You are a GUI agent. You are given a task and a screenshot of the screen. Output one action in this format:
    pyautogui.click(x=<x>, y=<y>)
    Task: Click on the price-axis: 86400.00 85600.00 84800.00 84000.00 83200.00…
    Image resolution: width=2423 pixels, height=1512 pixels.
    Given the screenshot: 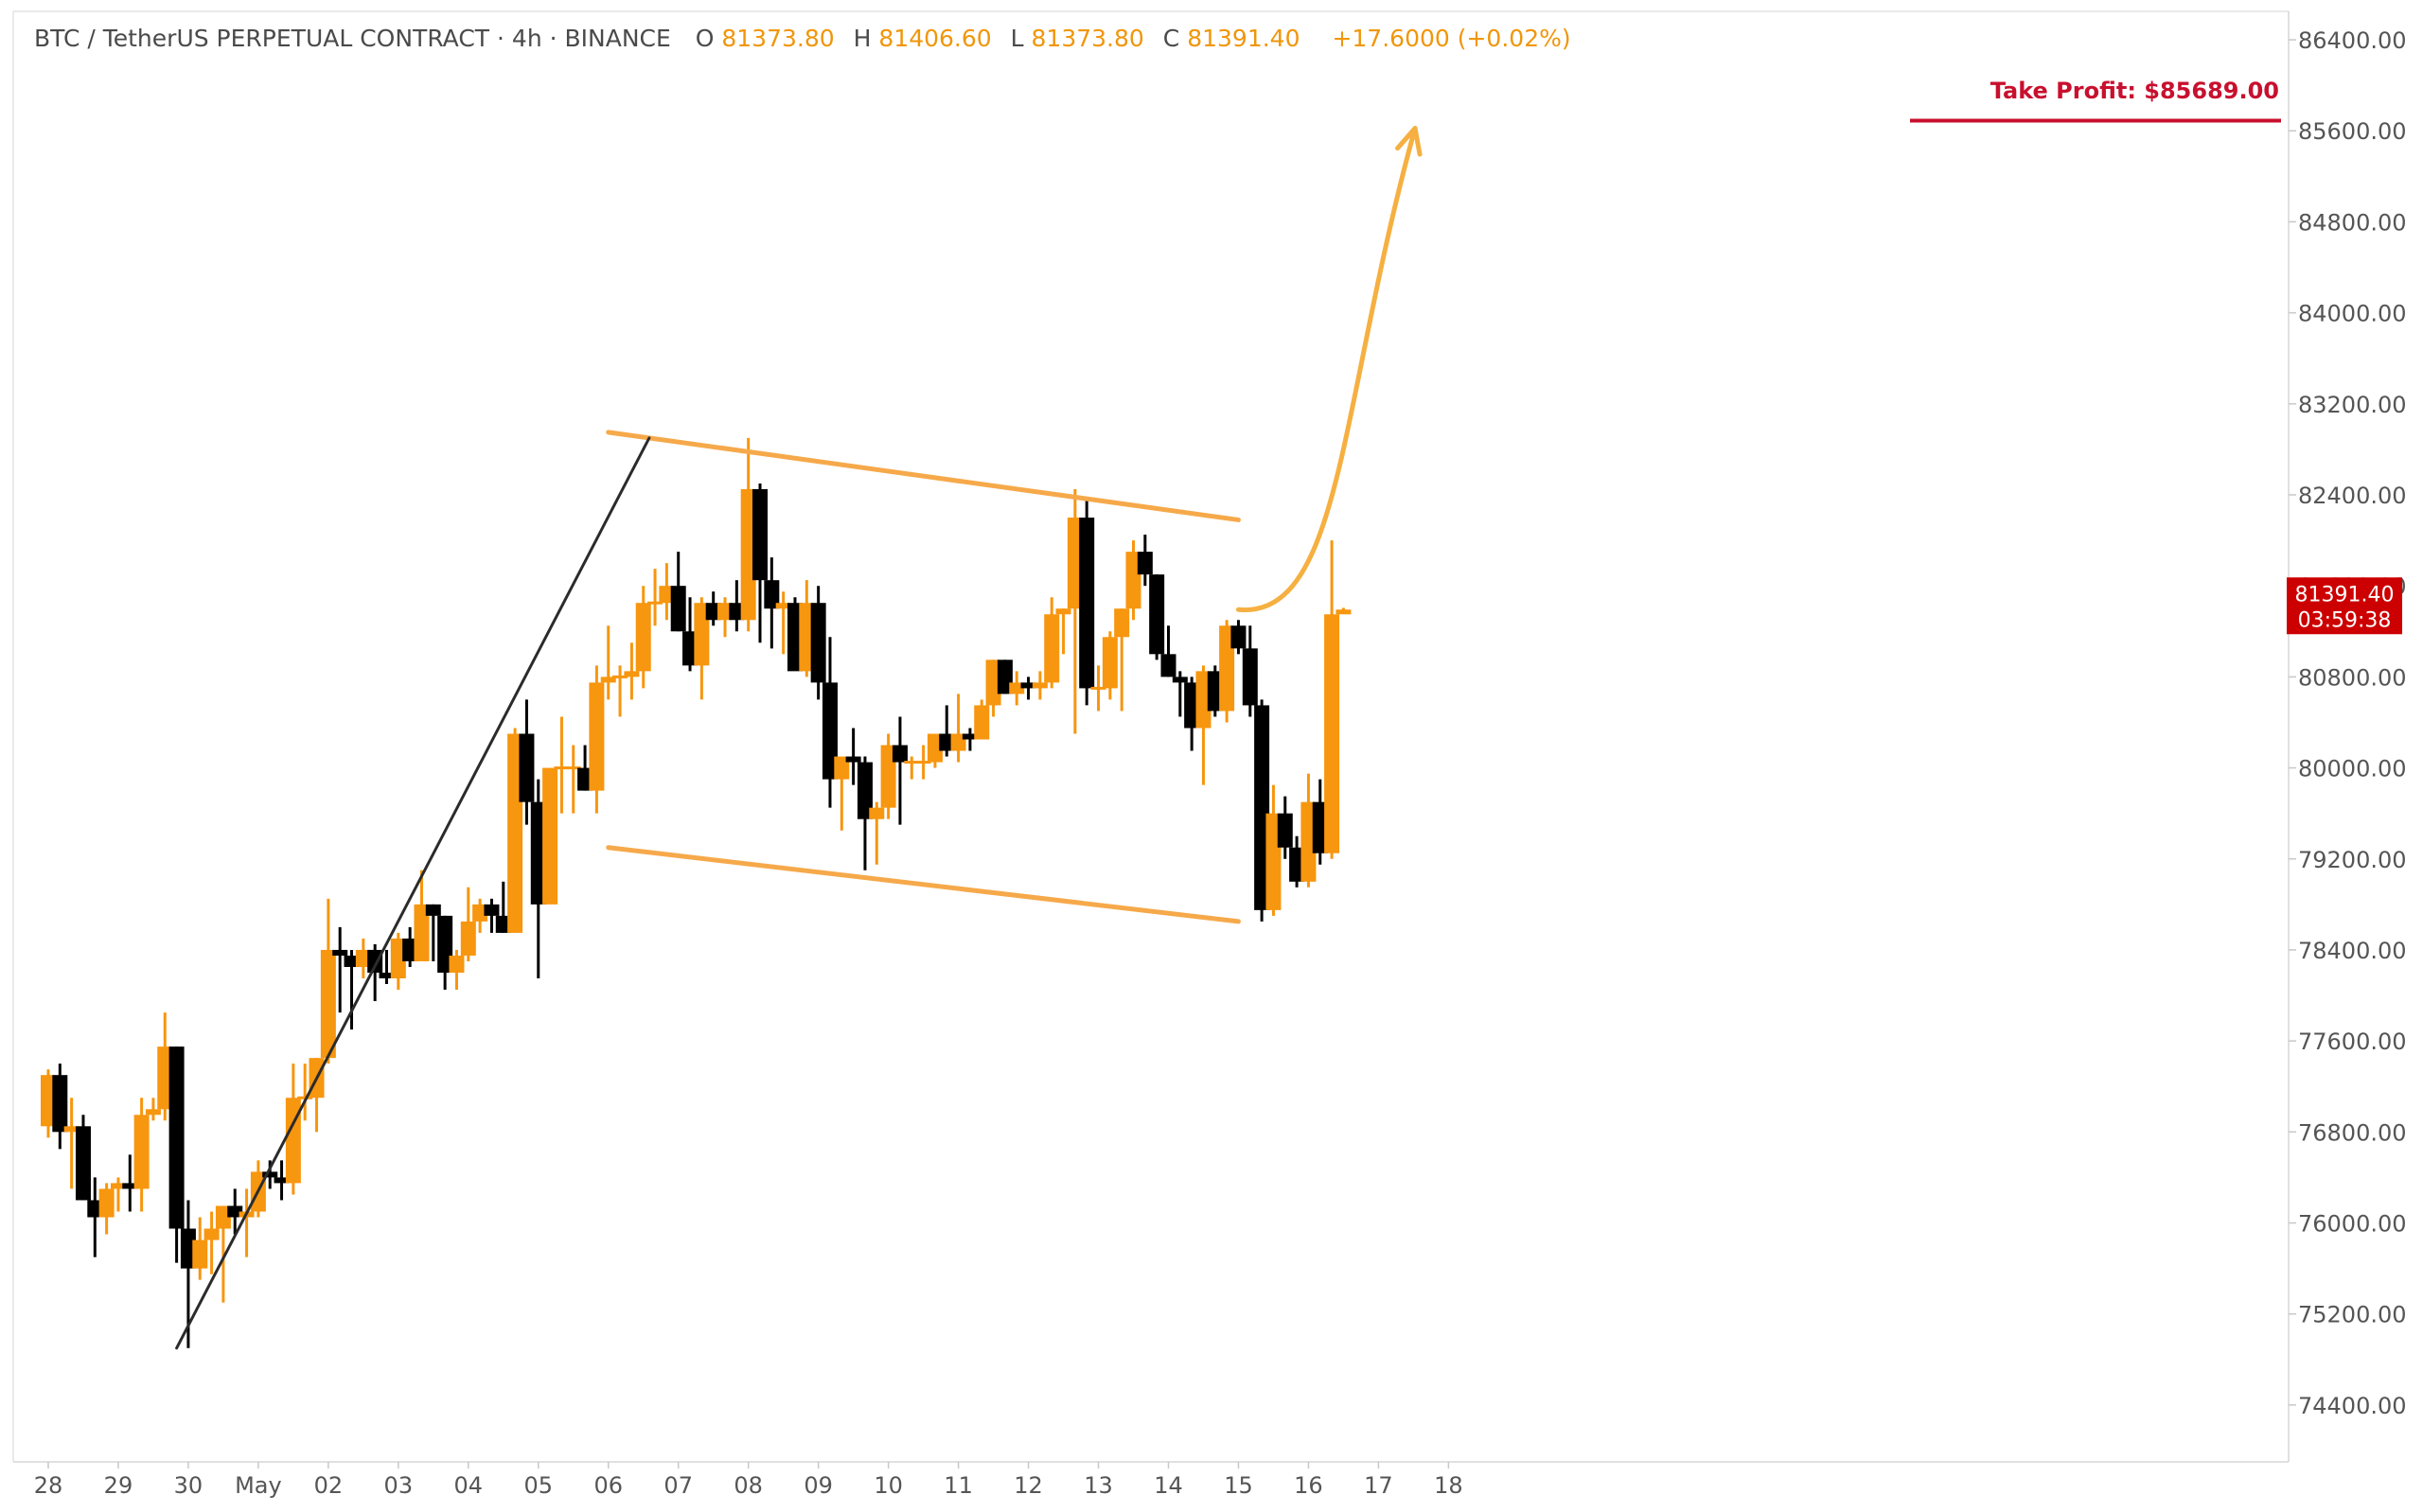 What is the action you would take?
    pyautogui.click(x=2348, y=723)
    